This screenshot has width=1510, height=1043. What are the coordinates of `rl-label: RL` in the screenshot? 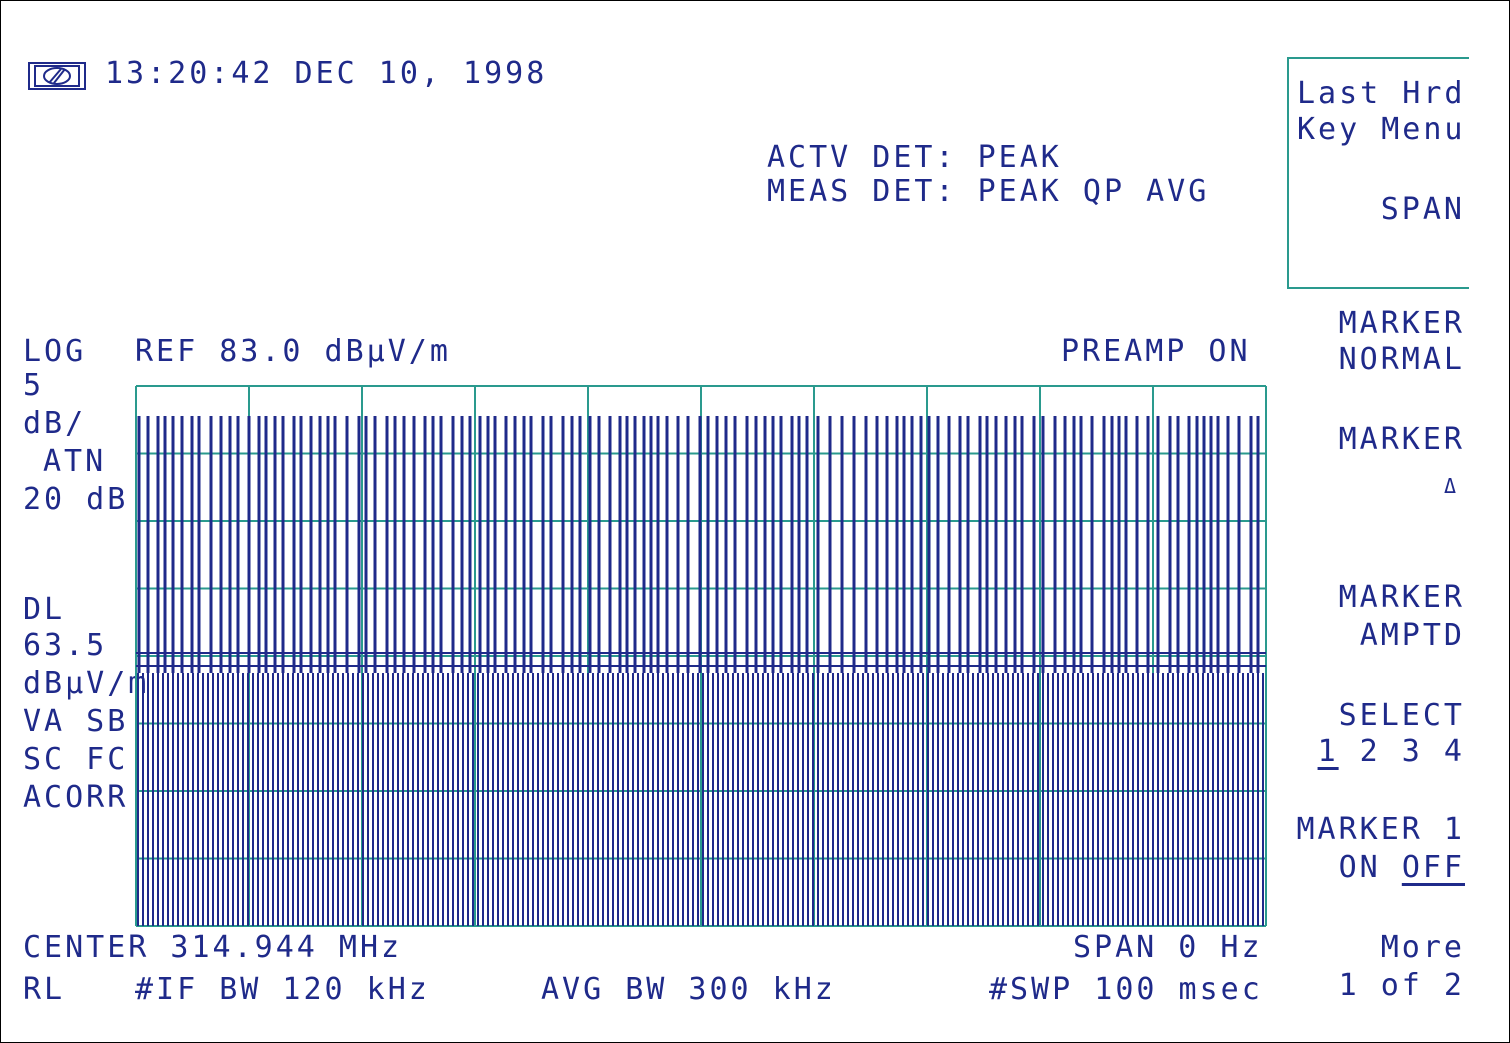 It's located at (44, 989).